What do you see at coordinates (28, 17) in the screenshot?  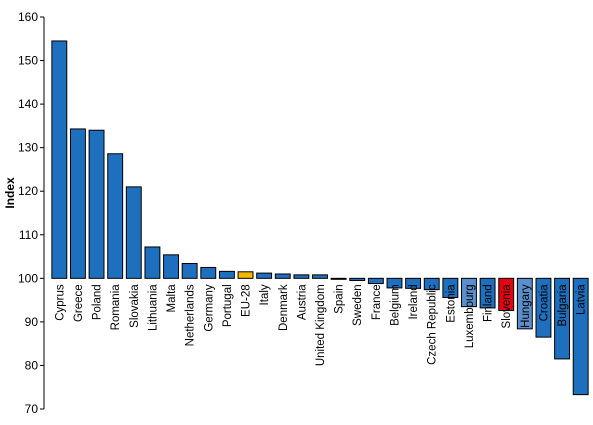 I see `y-tick-label: 160` at bounding box center [28, 17].